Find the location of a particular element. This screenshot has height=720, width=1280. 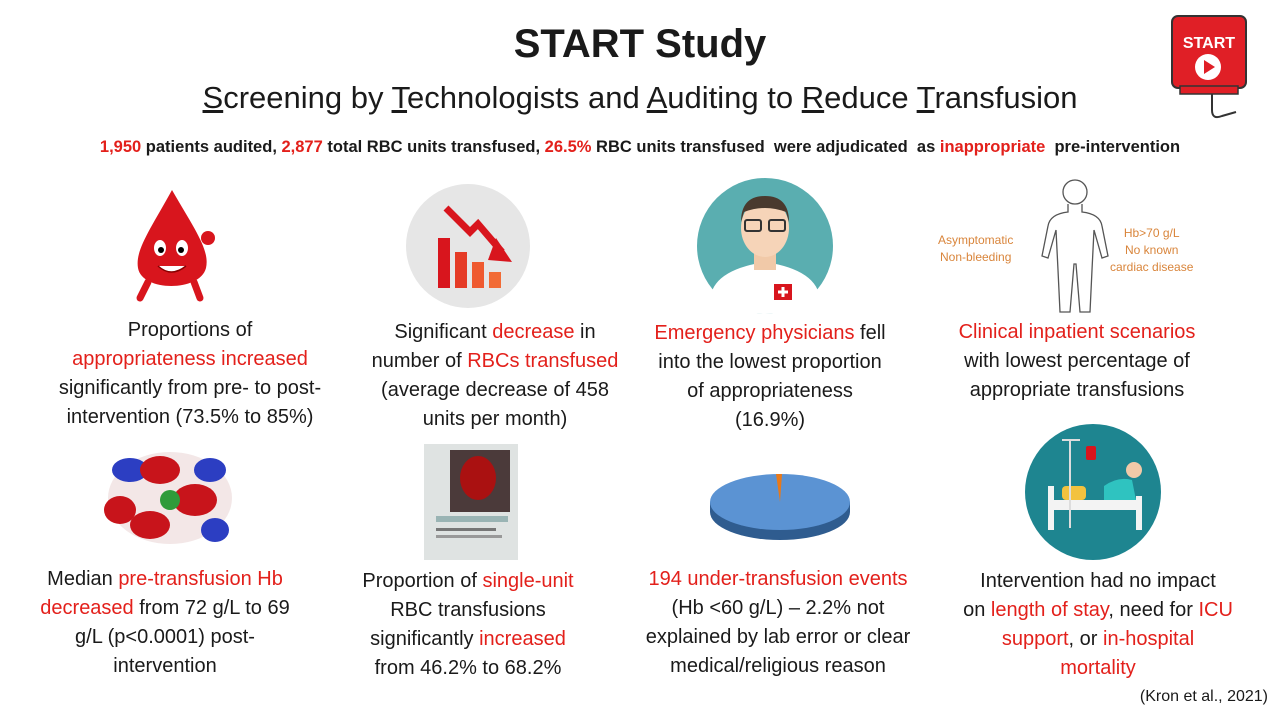

logo is located at coordinates (1209, 67).